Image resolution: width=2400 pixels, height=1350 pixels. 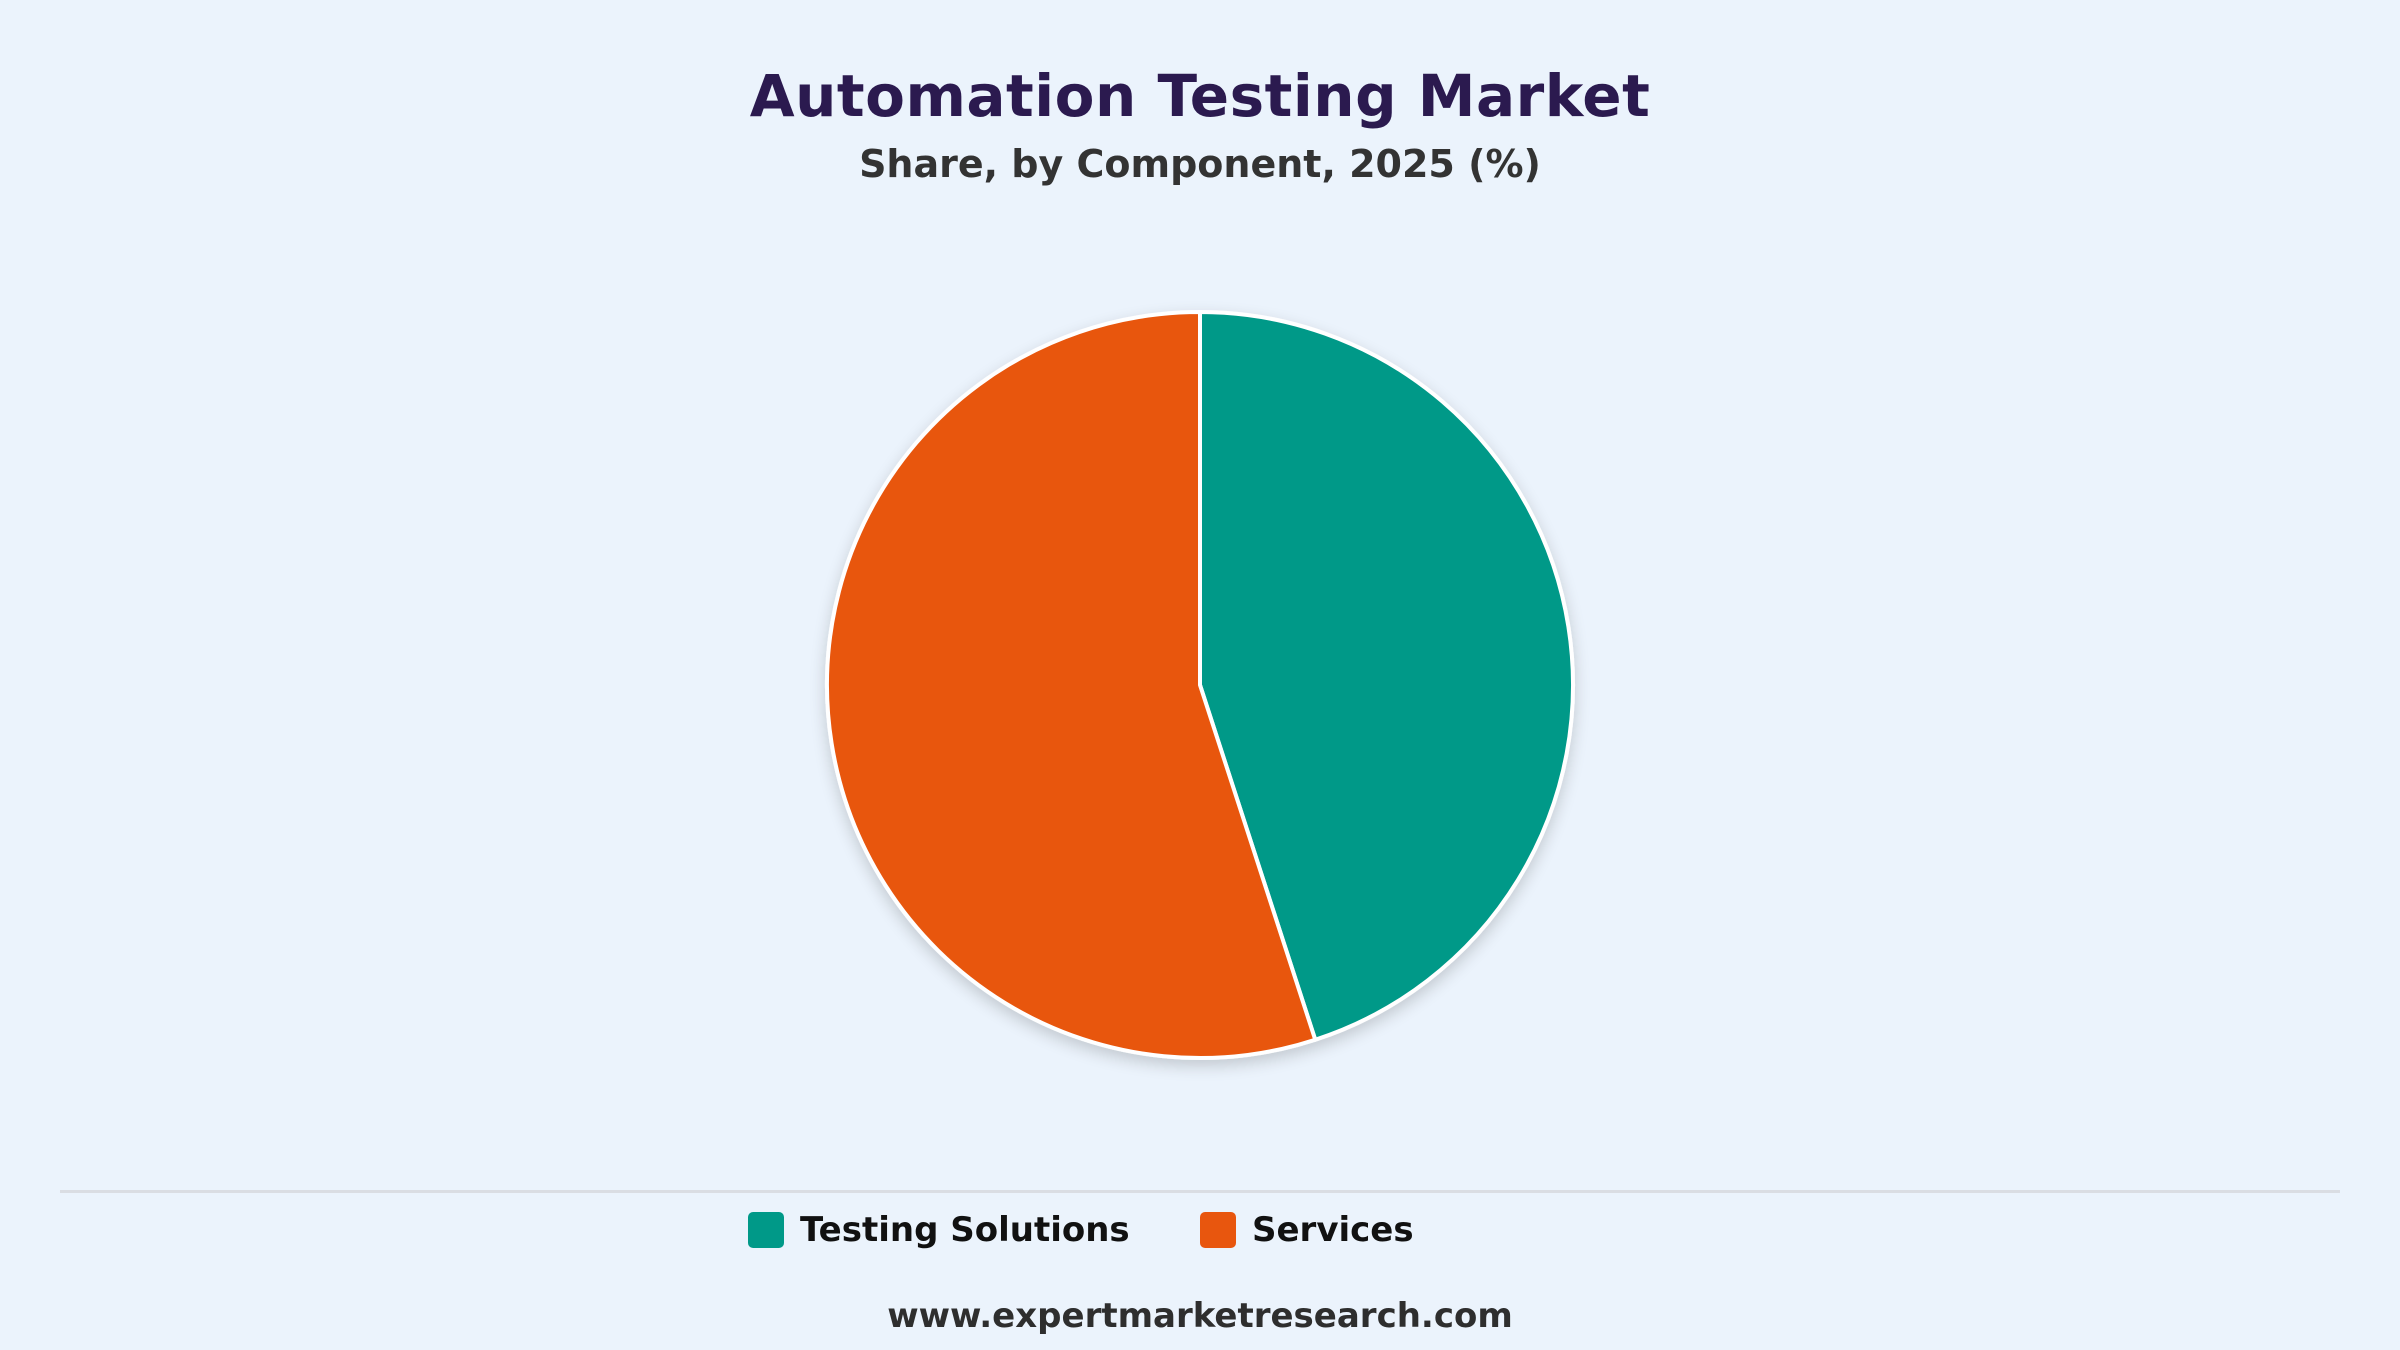 I want to click on legend-item-testing-solutions: Testing Solutions, so click(x=939, y=1230).